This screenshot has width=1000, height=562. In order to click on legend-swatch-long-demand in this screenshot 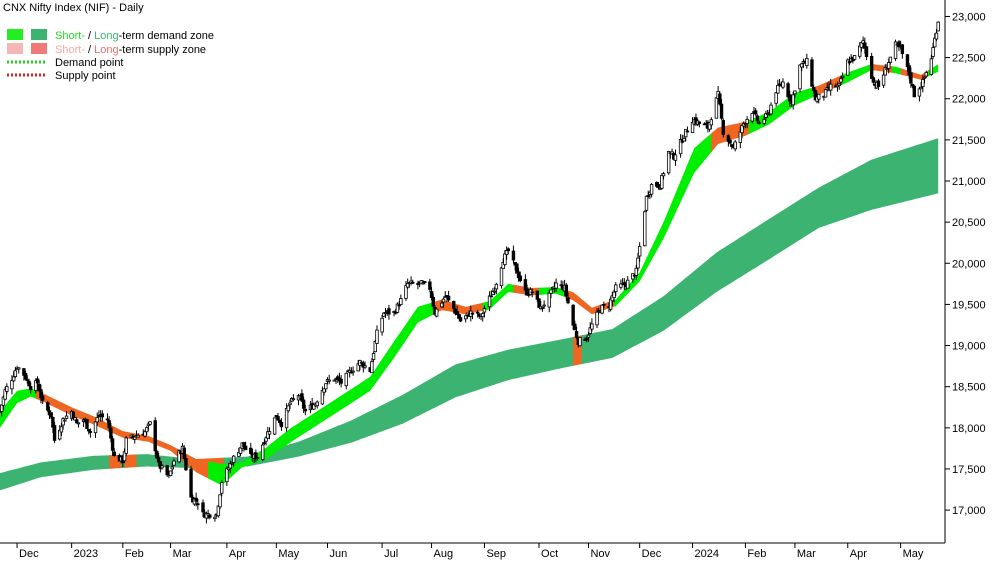, I will do `click(39, 34)`.